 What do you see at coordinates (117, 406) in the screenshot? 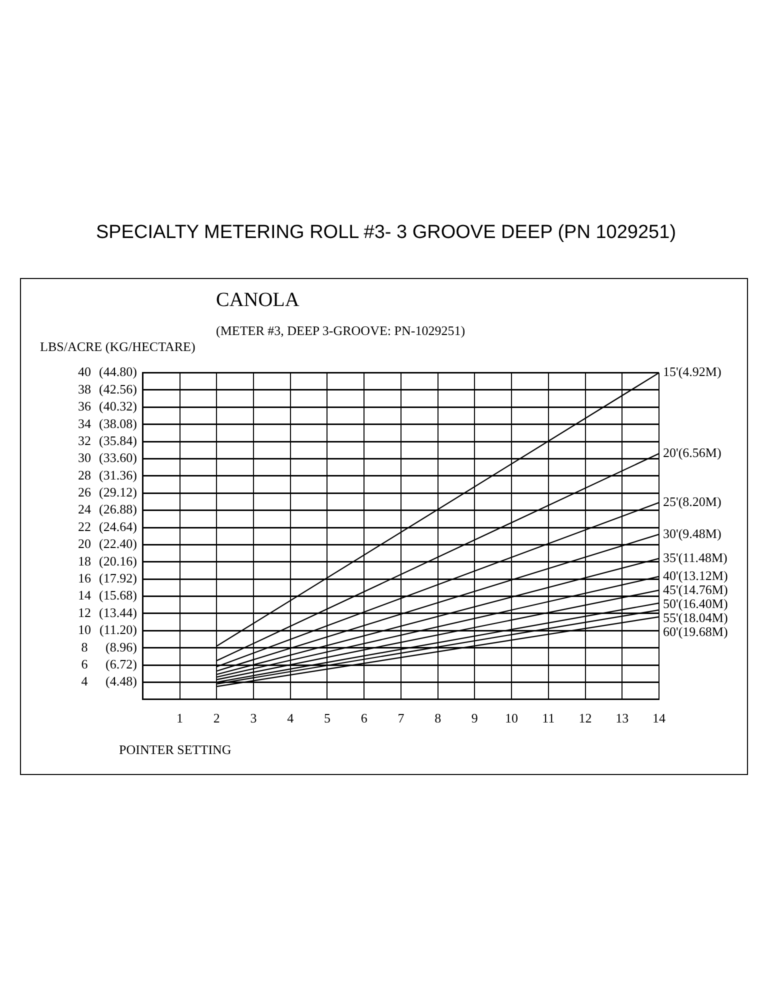
I see `y2-tick-label: (40.32)` at bounding box center [117, 406].